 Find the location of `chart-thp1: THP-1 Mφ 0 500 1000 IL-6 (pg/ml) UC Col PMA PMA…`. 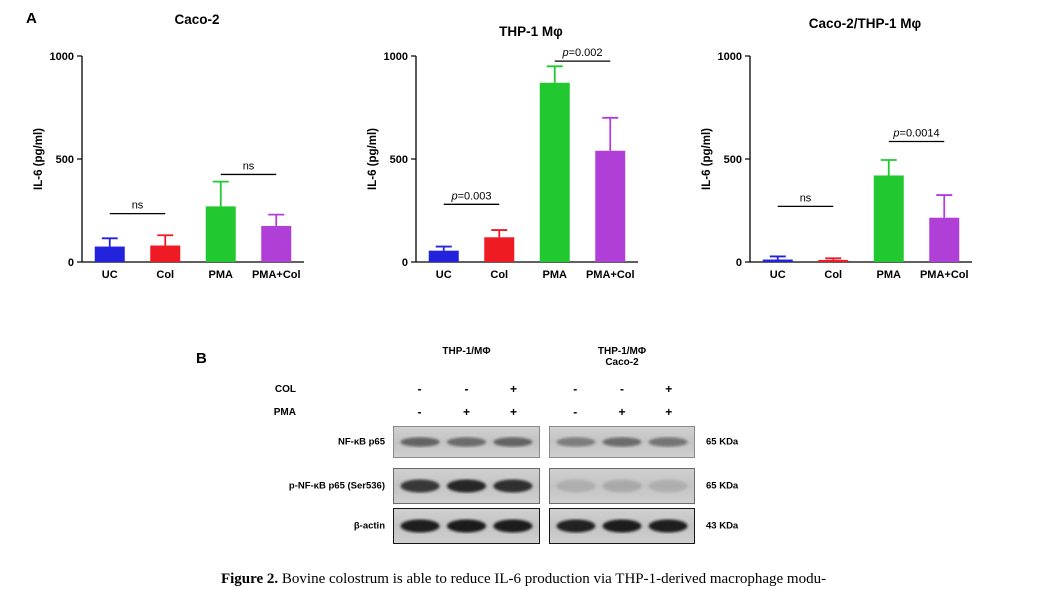

chart-thp1: THP-1 Mφ 0 500 1000 IL-6 (pg/ml) UC Col PMA PMA… is located at coordinates (516, 149).